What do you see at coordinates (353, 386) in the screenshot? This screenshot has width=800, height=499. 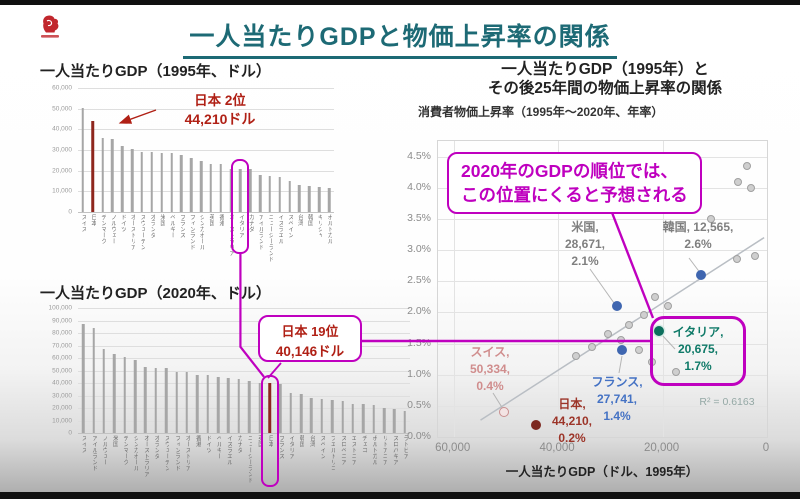 I see `bar-column: エストニア` at bounding box center [353, 386].